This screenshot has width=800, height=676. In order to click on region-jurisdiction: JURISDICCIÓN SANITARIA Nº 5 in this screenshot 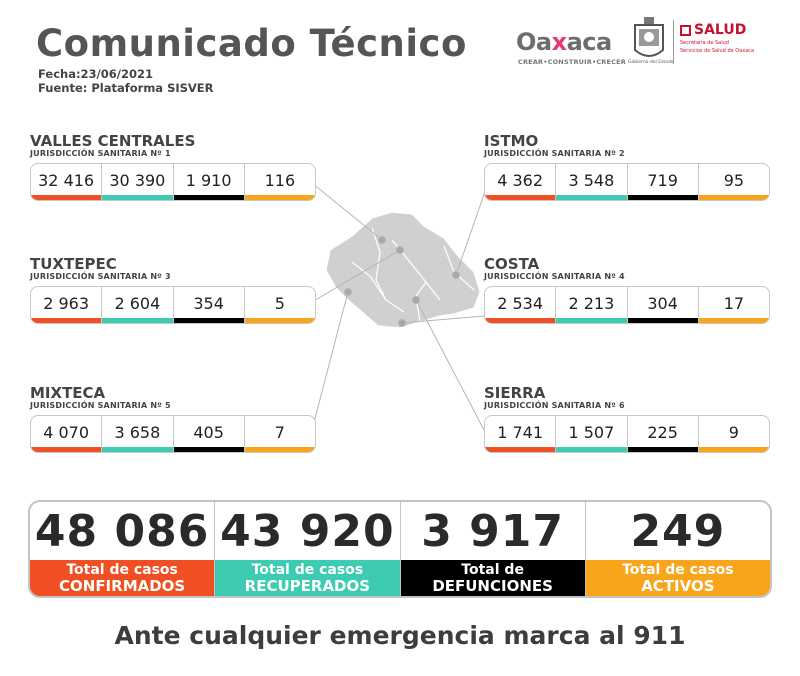, I will do `click(100, 405)`.